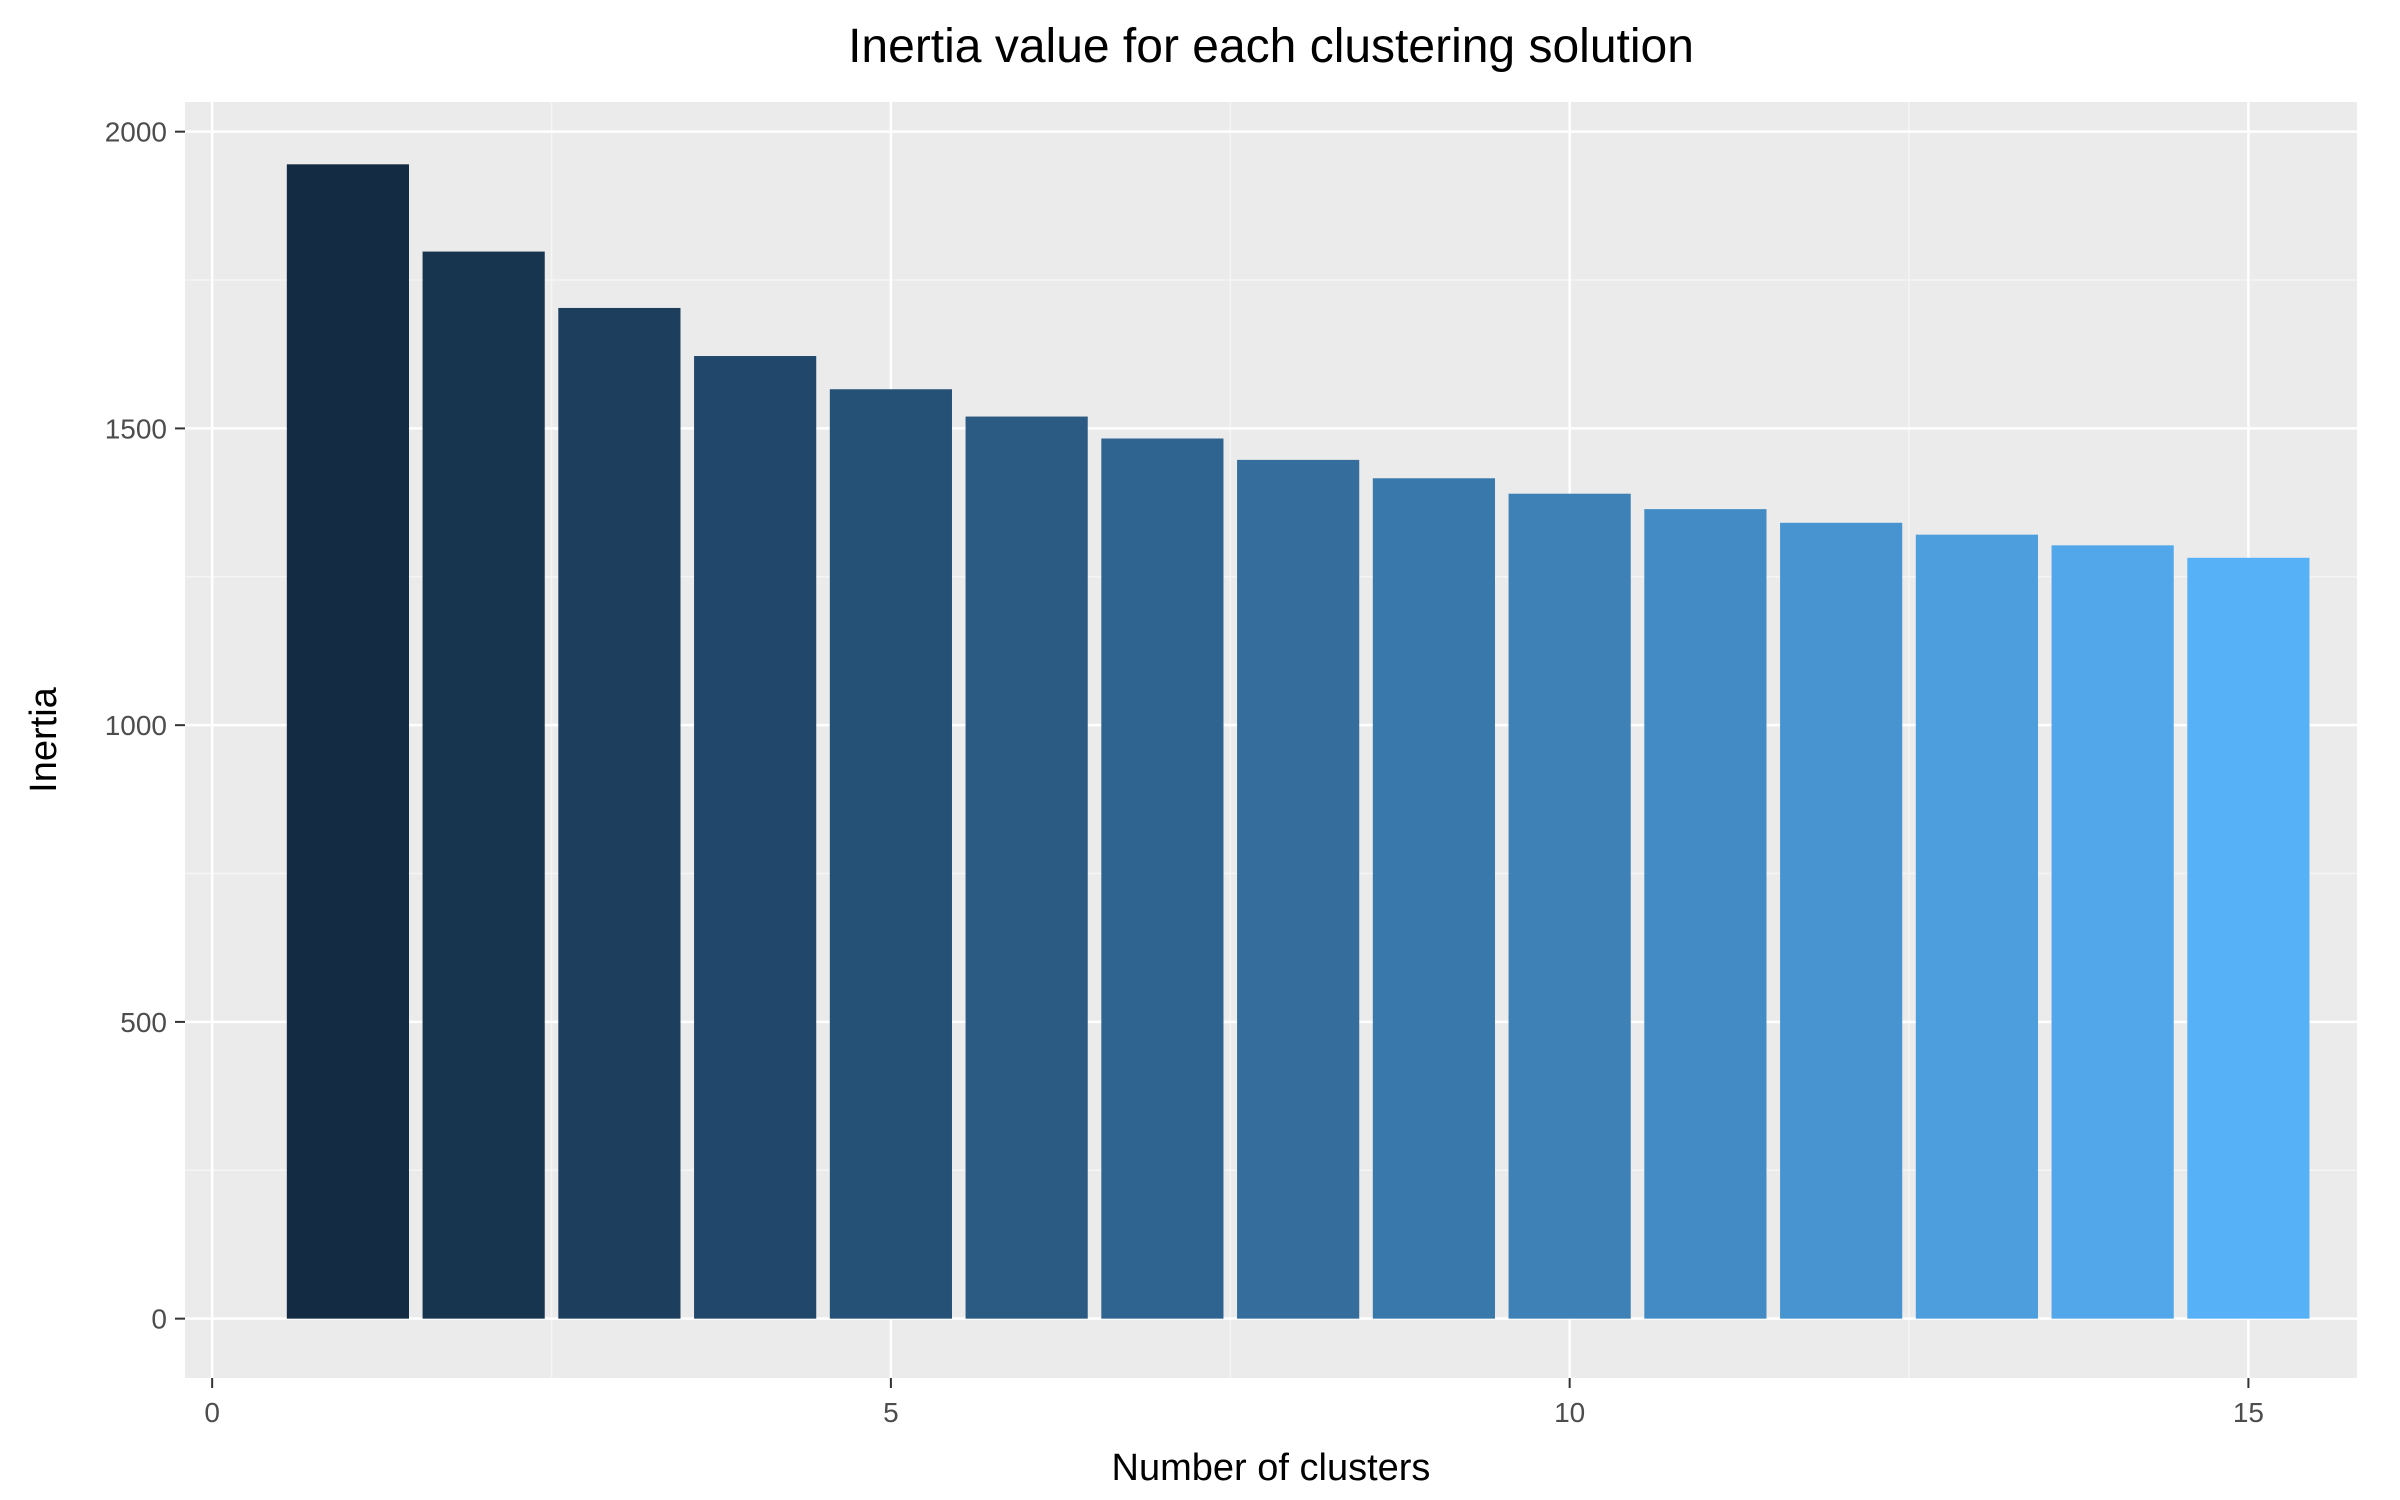  I want to click on y-tick-label: 1000, so click(136, 725).